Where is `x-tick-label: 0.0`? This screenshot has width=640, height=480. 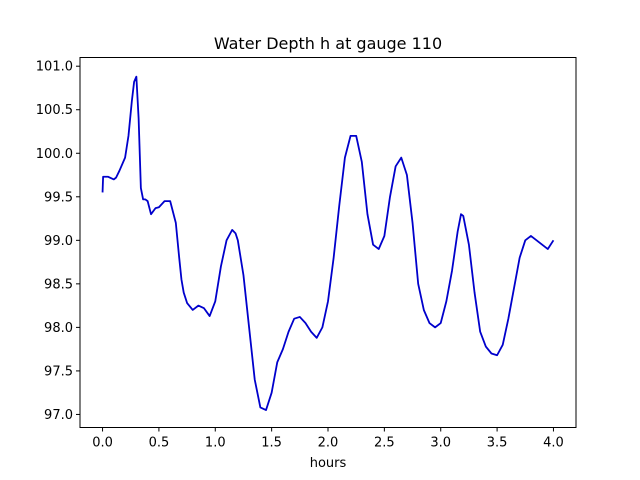 x-tick-label: 0.0 is located at coordinates (102, 443).